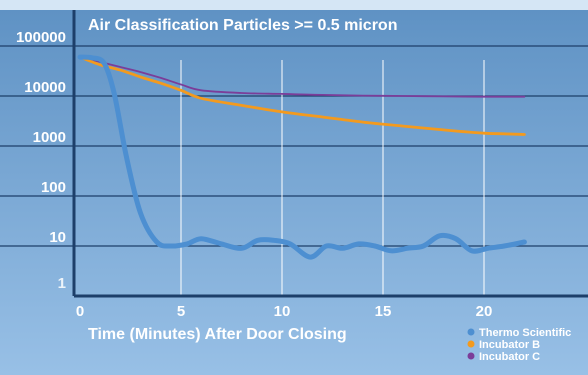 This screenshot has height=375, width=588. What do you see at coordinates (471, 356) in the screenshot?
I see `legend-marker-incubator-c` at bounding box center [471, 356].